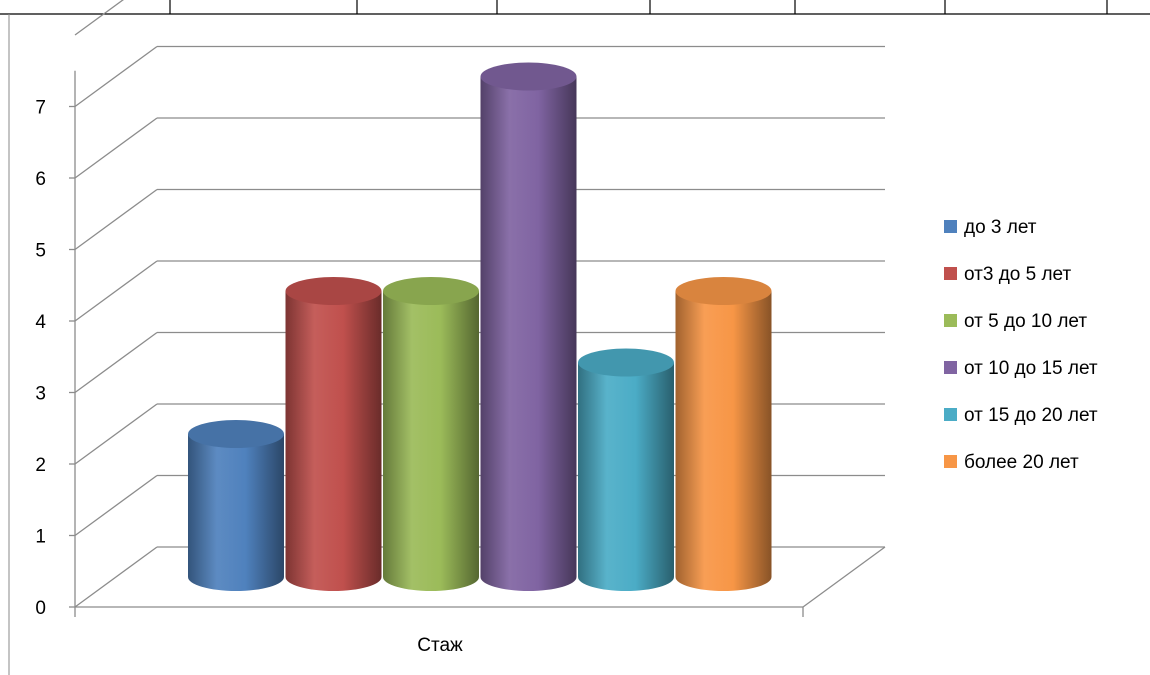 Image resolution: width=1150 pixels, height=675 pixels. Describe the element at coordinates (1031, 415) in the screenshot. I see `legend-label: от 15 до 20 лет` at that location.